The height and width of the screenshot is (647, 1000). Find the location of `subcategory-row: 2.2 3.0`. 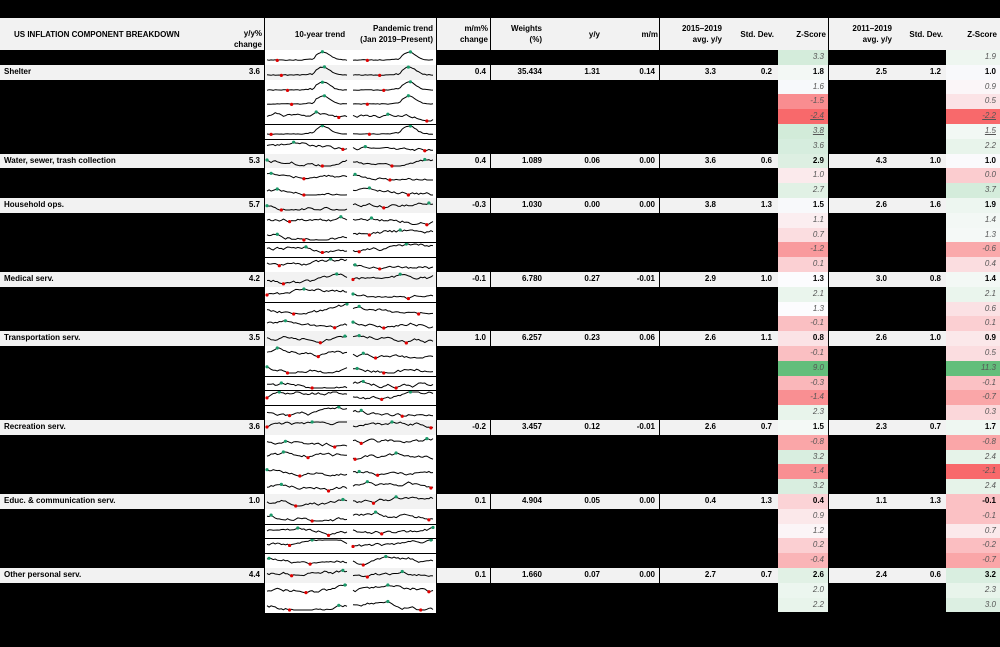

subcategory-row: 2.2 3.0 is located at coordinates (500, 605).